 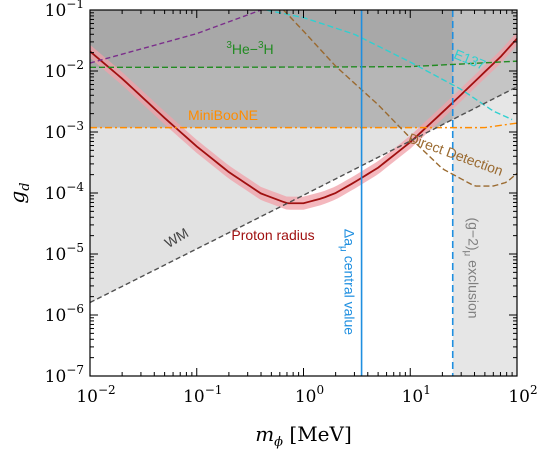 I want to click on y-tick-label: 10⁻¹, so click(x=64, y=10).